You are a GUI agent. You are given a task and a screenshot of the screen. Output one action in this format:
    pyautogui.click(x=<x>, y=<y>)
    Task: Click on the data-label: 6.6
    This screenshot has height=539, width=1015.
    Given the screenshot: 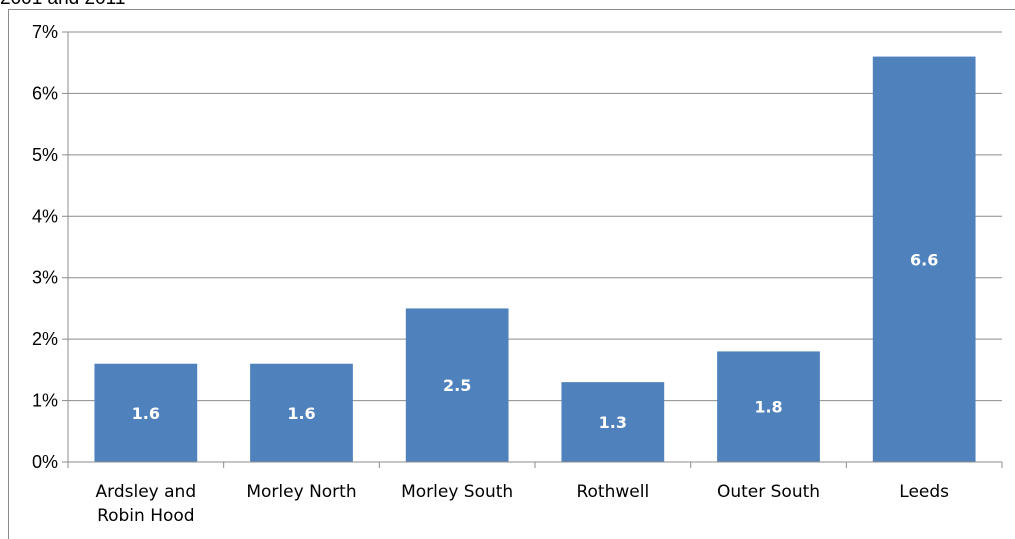 What is the action you would take?
    pyautogui.click(x=924, y=259)
    